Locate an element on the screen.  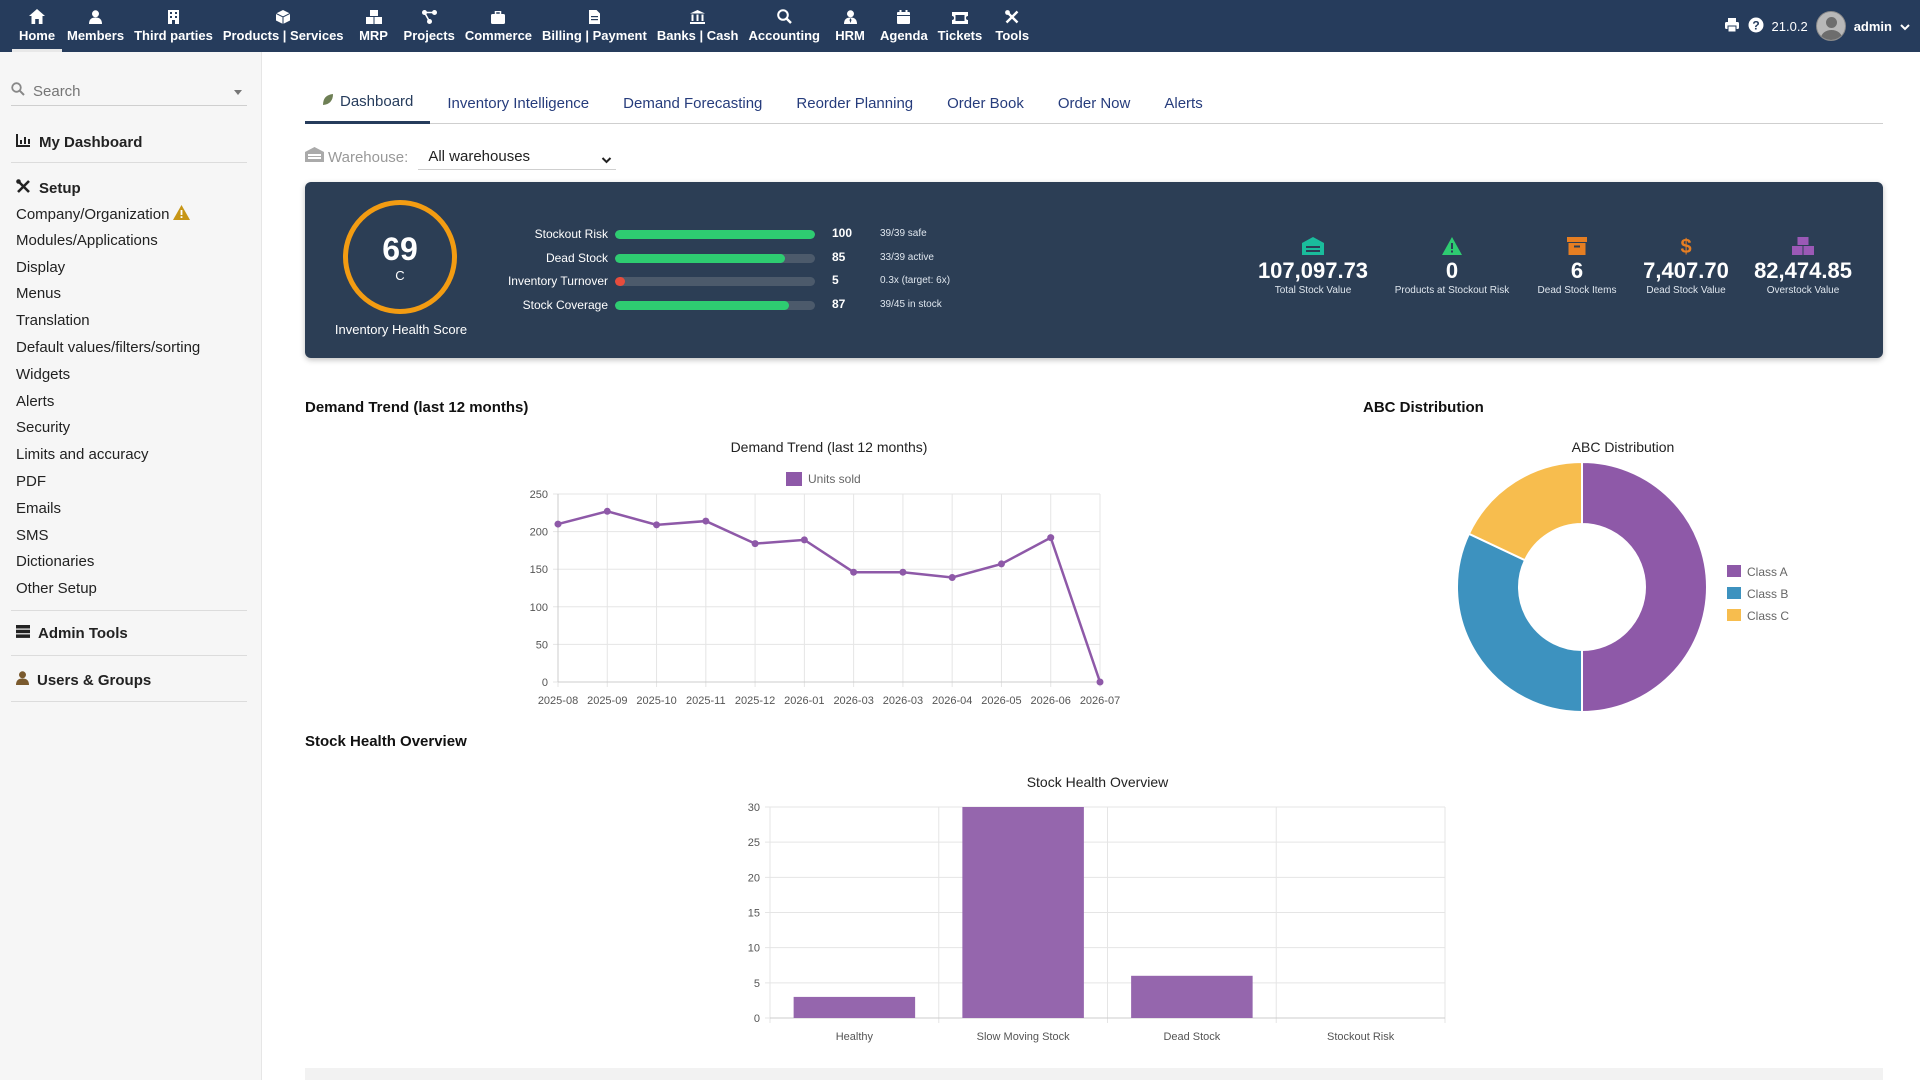
help-icon: ? is located at coordinates (1756, 26).